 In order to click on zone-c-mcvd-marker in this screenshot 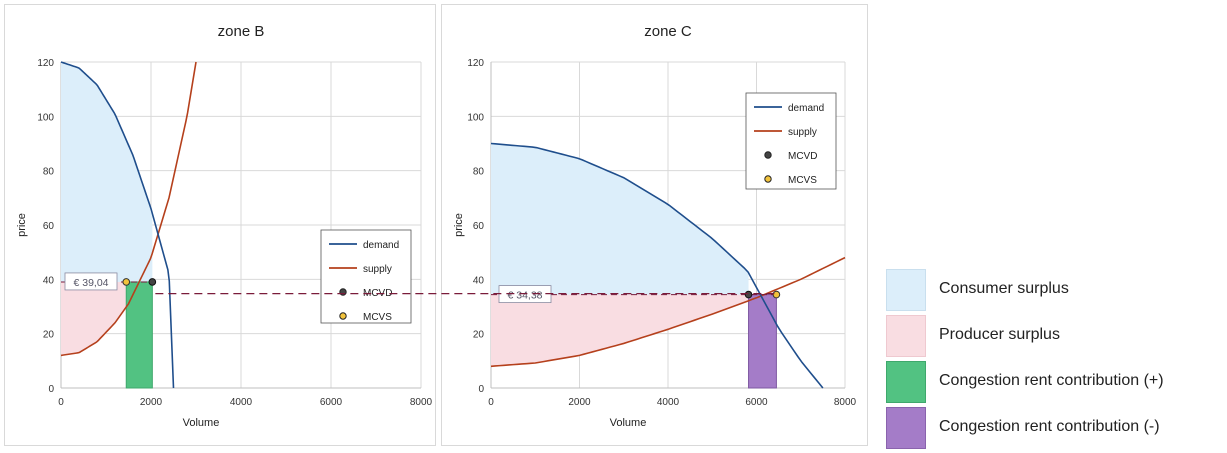, I will do `click(748, 294)`.